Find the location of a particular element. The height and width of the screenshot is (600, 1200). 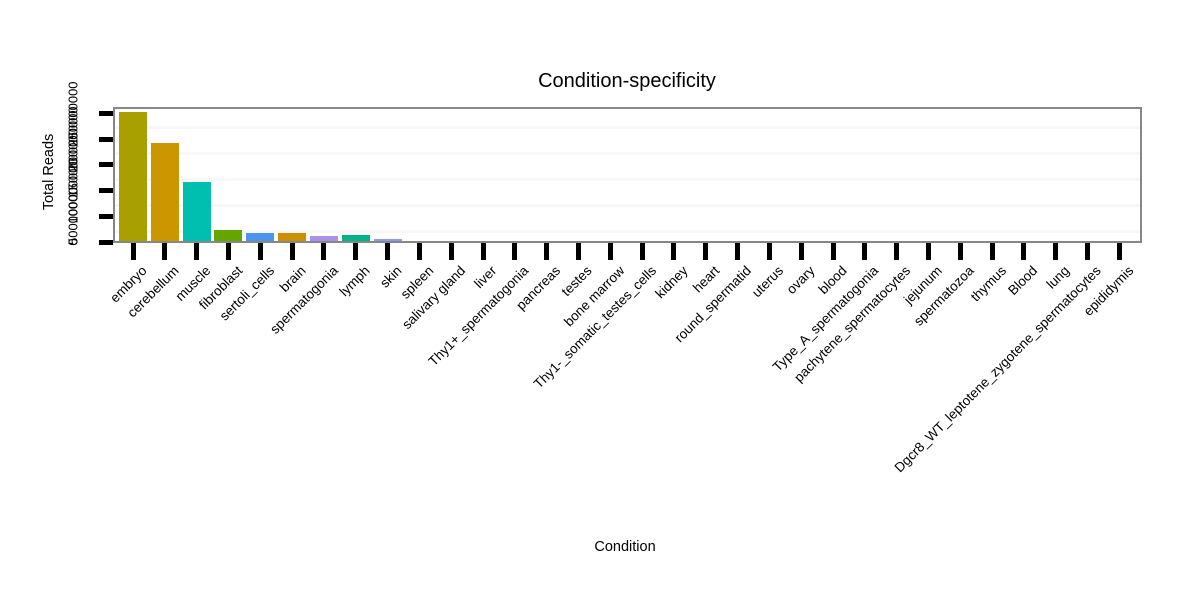

x-tick-label: skin is located at coordinates (390, 277).